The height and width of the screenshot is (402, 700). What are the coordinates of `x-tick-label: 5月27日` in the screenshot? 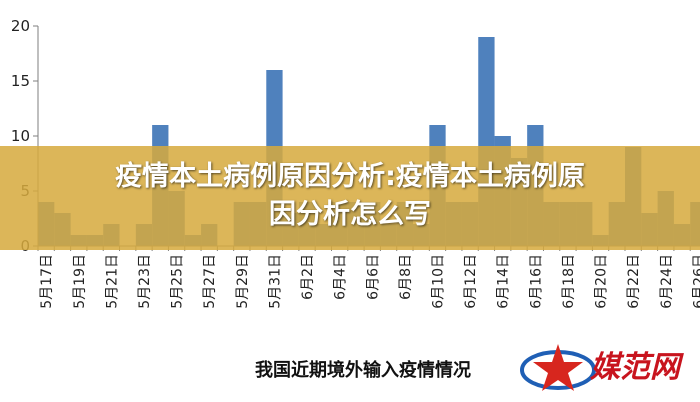 It's located at (210, 281).